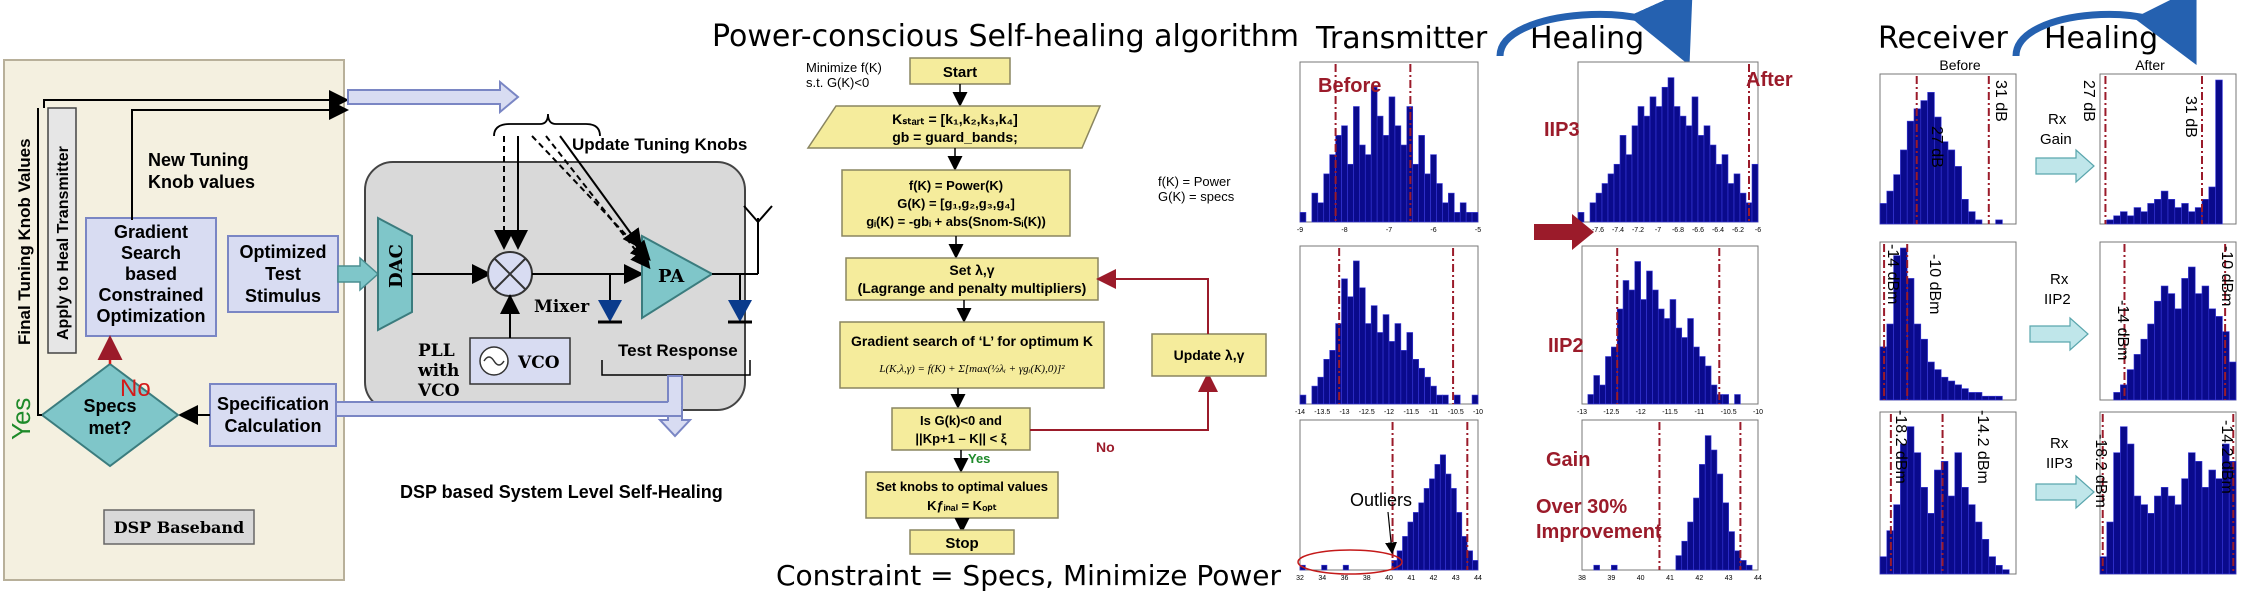 The width and height of the screenshot is (2242, 612). I want to click on tx-outliers-label: Outliers, so click(1381, 500).